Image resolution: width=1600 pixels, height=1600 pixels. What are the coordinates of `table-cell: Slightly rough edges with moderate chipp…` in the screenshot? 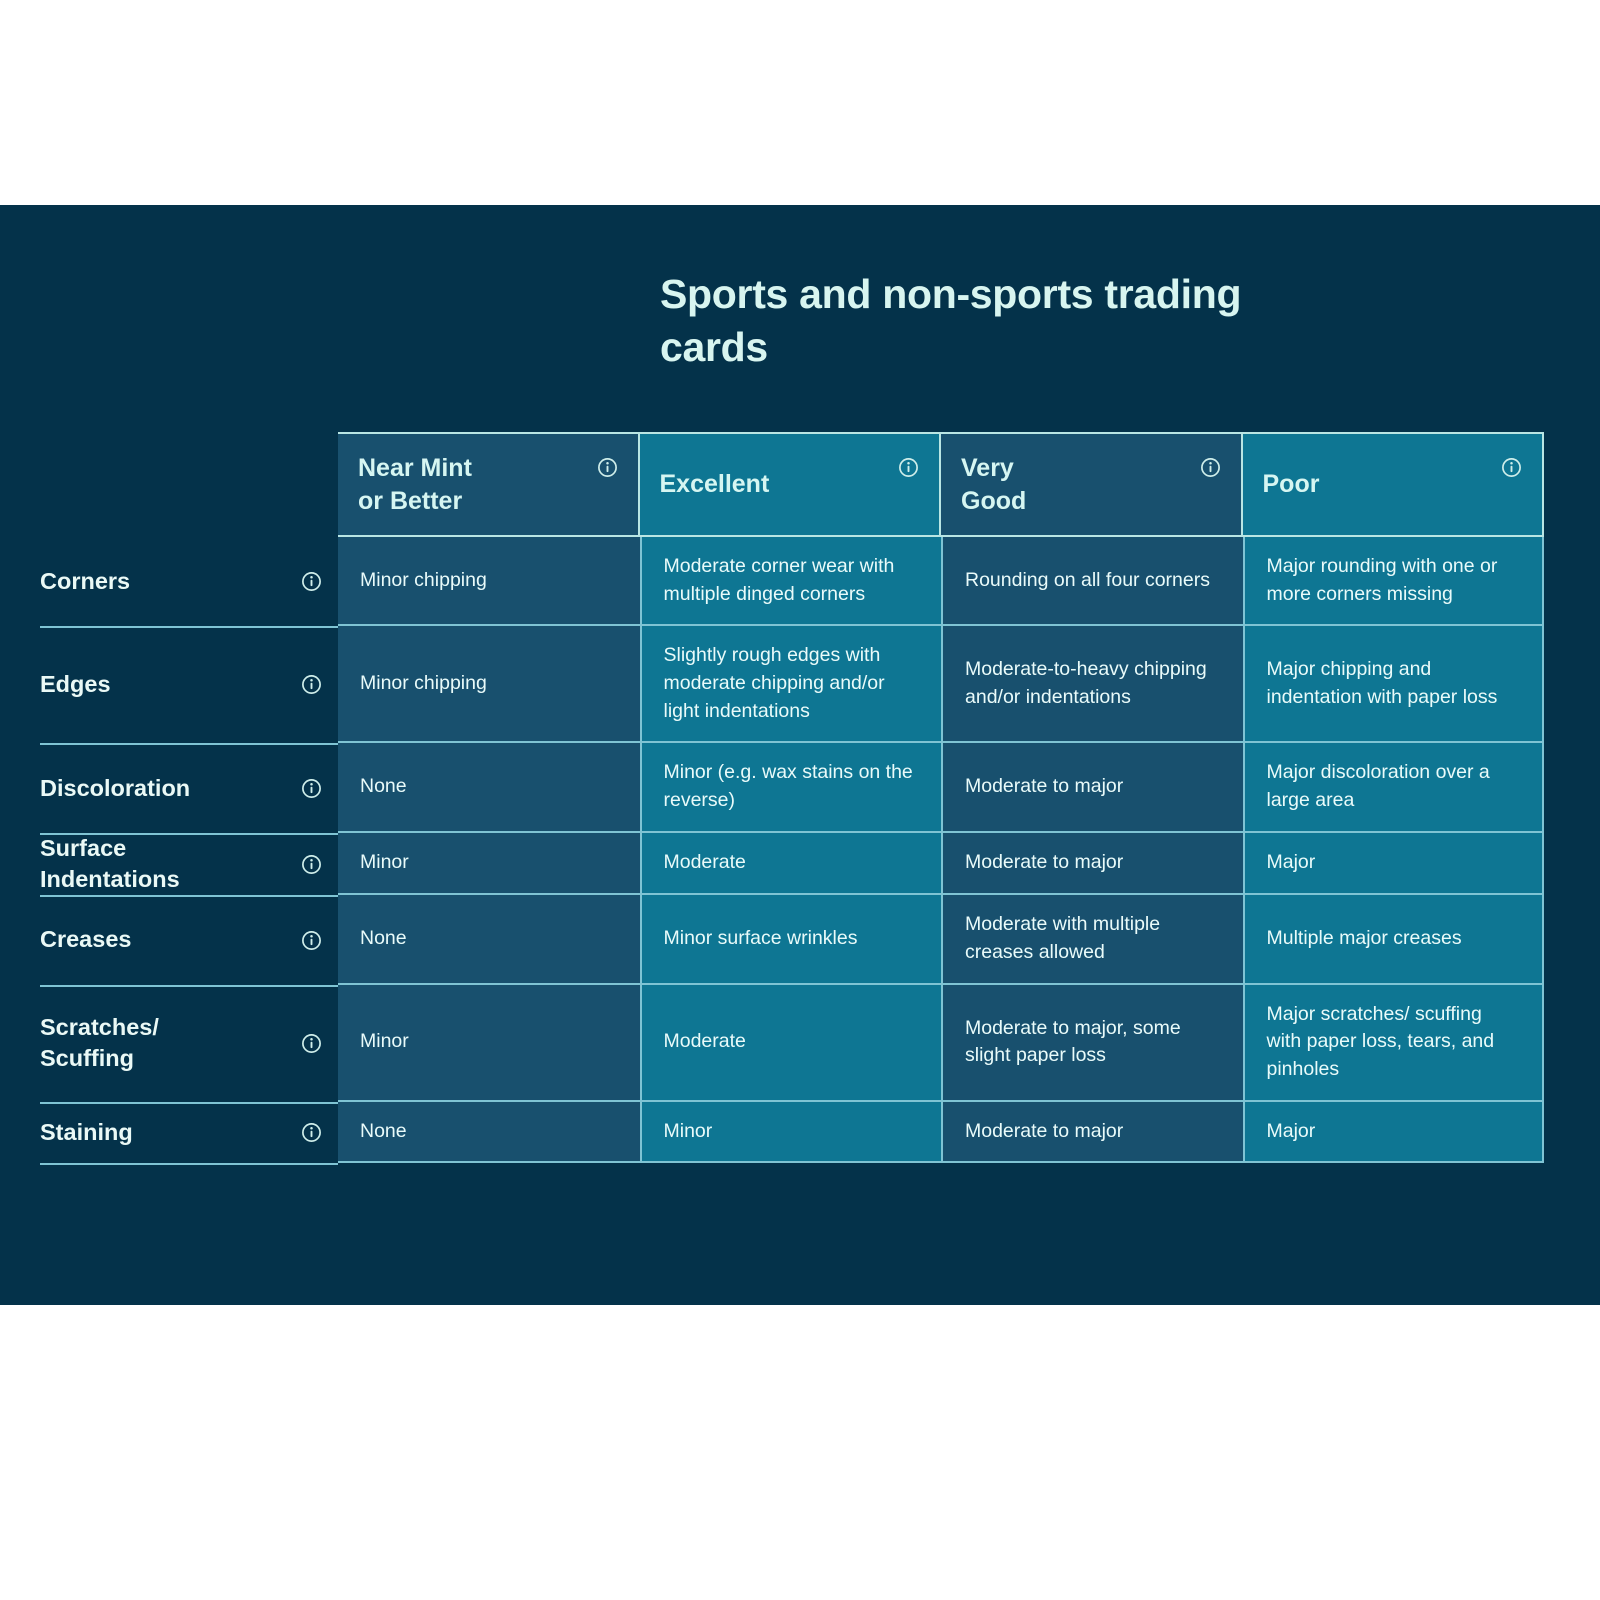 It's located at (790, 685).